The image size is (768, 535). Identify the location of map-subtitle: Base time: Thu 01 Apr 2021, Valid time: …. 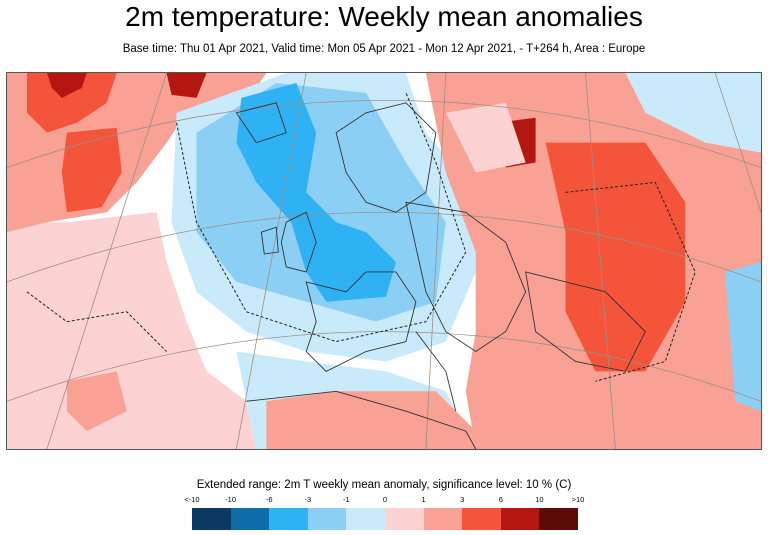
(384, 49).